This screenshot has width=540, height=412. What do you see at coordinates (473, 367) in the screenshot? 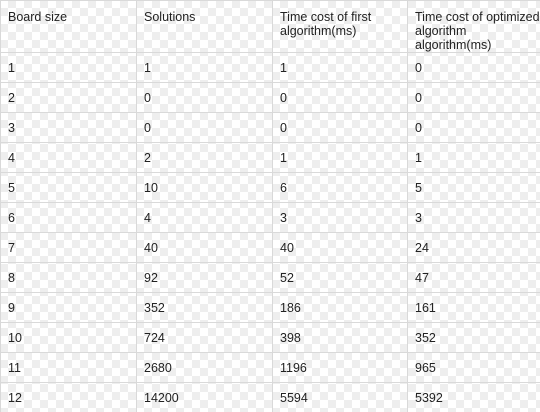
I see `optimized-algorithm-time-cell: 965` at bounding box center [473, 367].